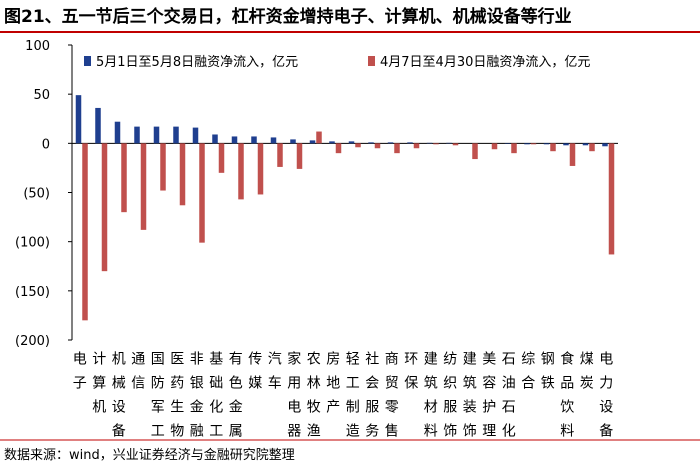 This screenshot has width=700, height=474. Describe the element at coordinates (605, 399) in the screenshot. I see `x-tick-label: 电力设备` at that location.